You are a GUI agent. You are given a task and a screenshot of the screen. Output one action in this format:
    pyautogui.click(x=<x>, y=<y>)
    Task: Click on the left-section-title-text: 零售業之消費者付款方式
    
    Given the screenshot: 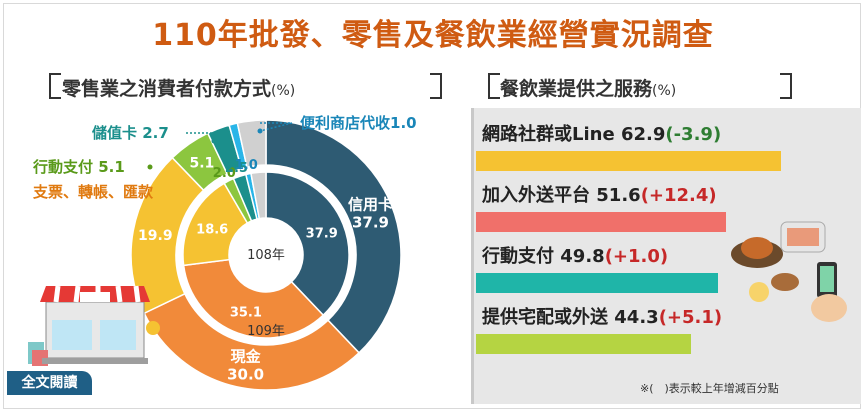 What is the action you would take?
    pyautogui.click(x=167, y=89)
    